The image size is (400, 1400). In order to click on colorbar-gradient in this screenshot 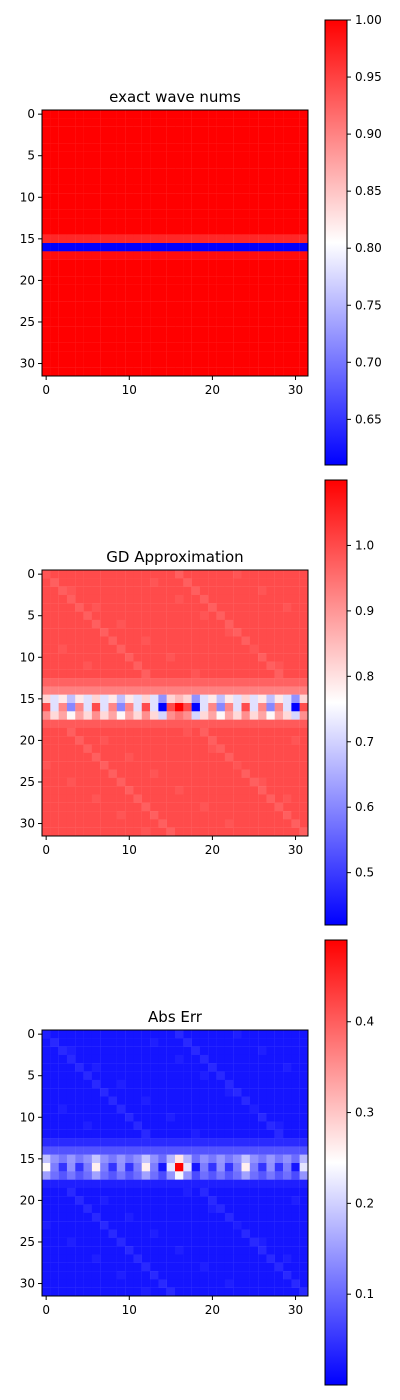, I will do `click(336, 702)`.